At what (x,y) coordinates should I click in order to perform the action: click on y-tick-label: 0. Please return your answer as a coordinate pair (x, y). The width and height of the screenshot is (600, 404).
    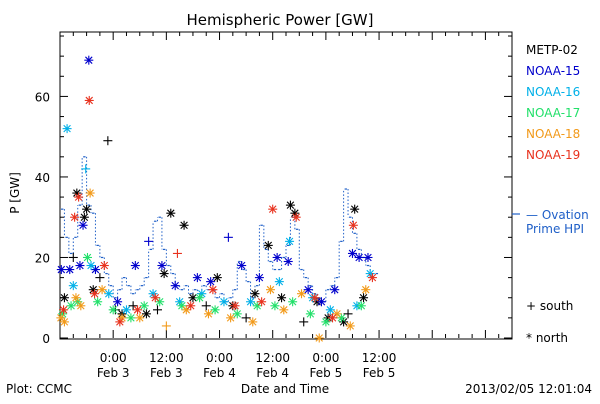
    Looking at the image, I should click on (46, 339).